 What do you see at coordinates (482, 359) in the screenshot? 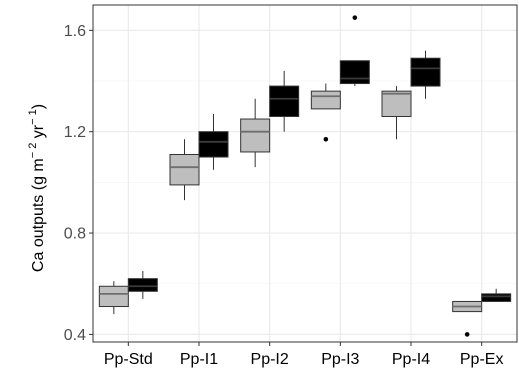
I see `x-tick-label: Pp-Ex` at bounding box center [482, 359].